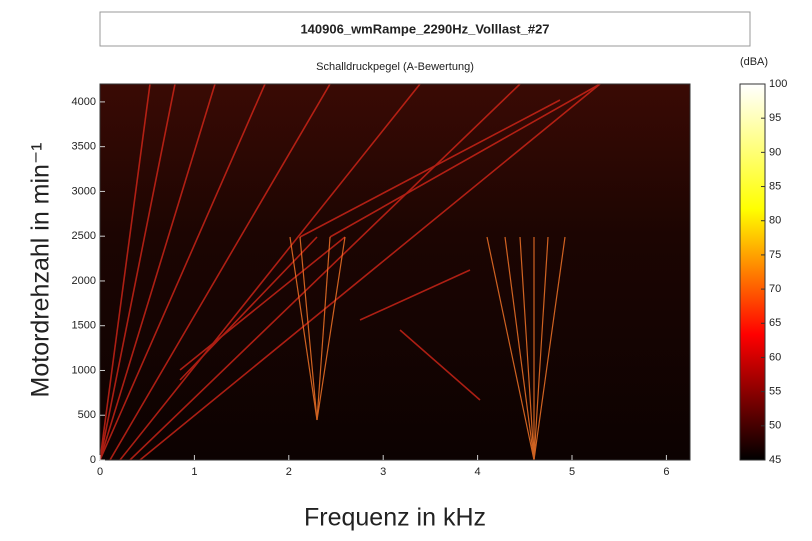 The height and width of the screenshot is (541, 812). Describe the element at coordinates (84, 281) in the screenshot. I see `y-tick-label: 2000` at that location.